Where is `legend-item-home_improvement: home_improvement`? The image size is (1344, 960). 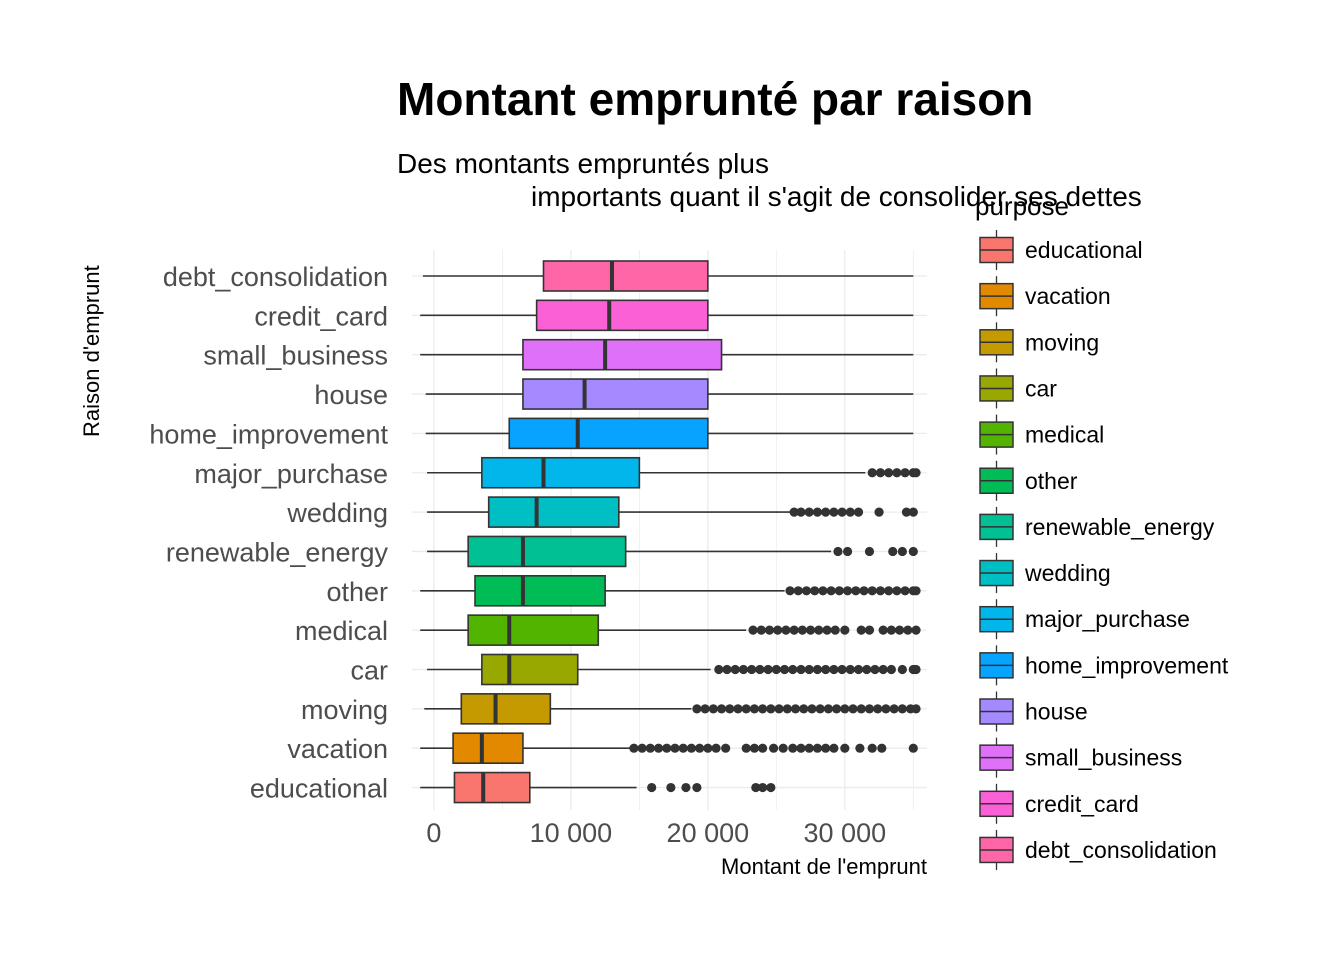 legend-item-home_improvement: home_improvement is located at coordinates (1104, 665).